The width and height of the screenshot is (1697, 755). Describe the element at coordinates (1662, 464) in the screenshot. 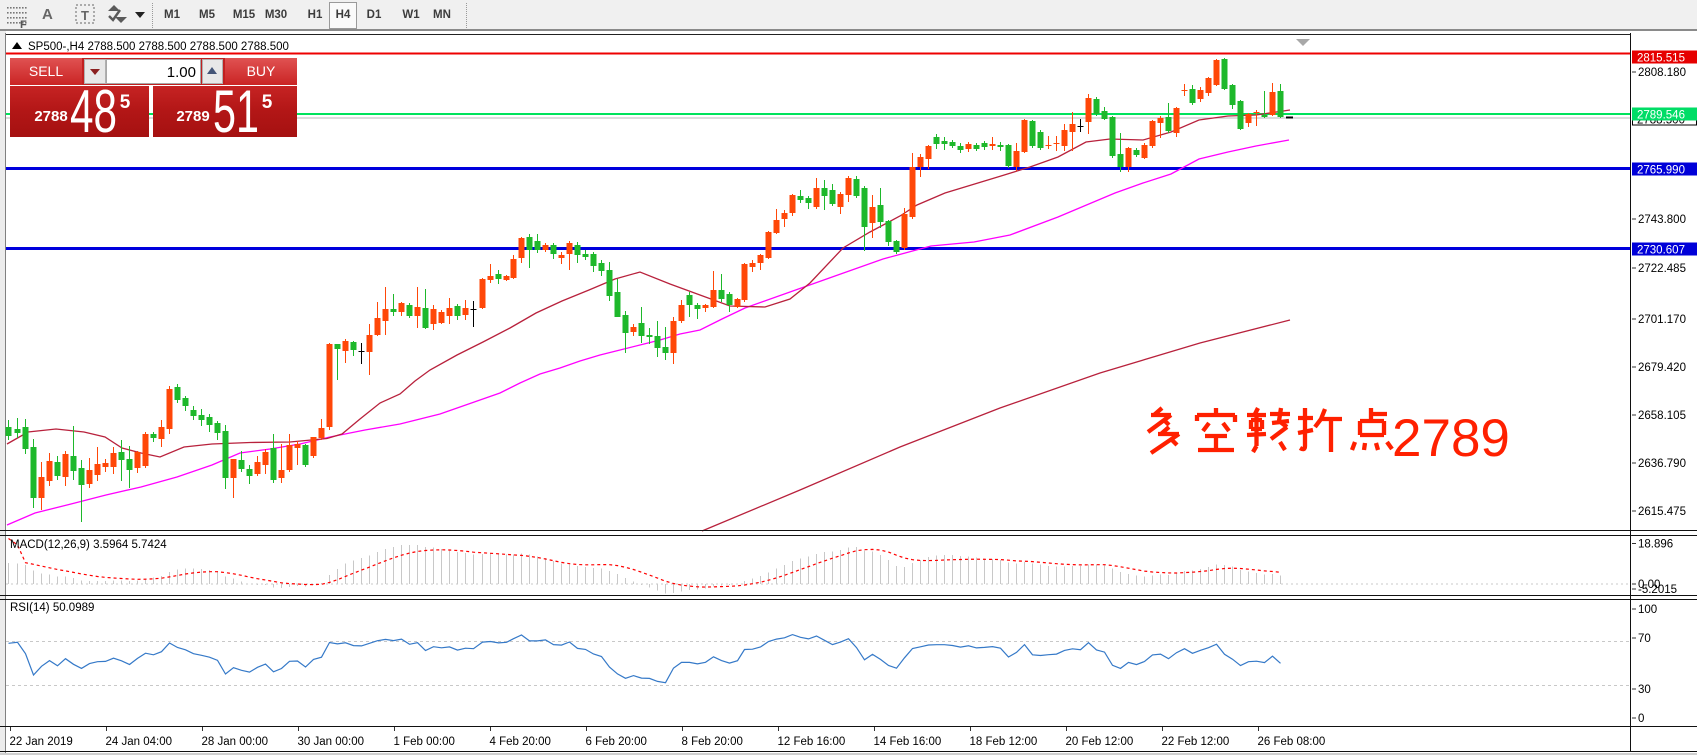

I see `svg-text: 2636.790` at that location.